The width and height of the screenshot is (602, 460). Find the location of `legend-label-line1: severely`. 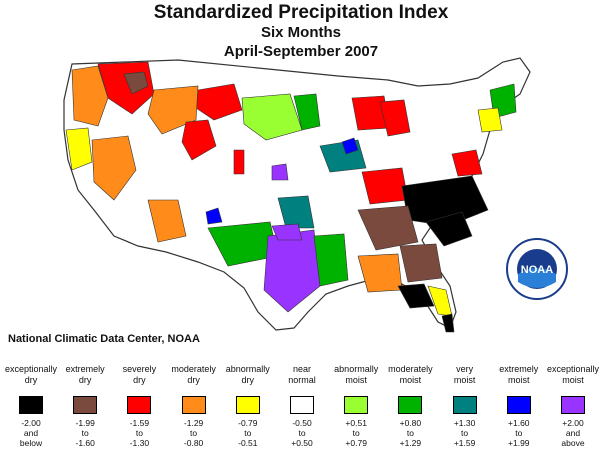

legend-label-line1: severely is located at coordinates (139, 369).